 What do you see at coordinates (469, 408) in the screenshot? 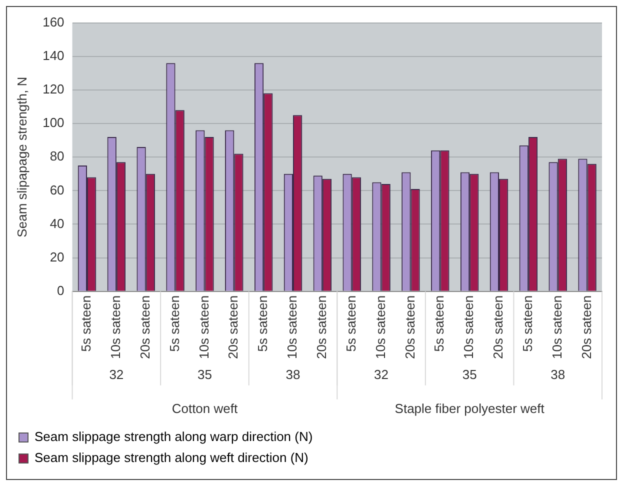
I see `text: Staple fiber polyester weft` at bounding box center [469, 408].